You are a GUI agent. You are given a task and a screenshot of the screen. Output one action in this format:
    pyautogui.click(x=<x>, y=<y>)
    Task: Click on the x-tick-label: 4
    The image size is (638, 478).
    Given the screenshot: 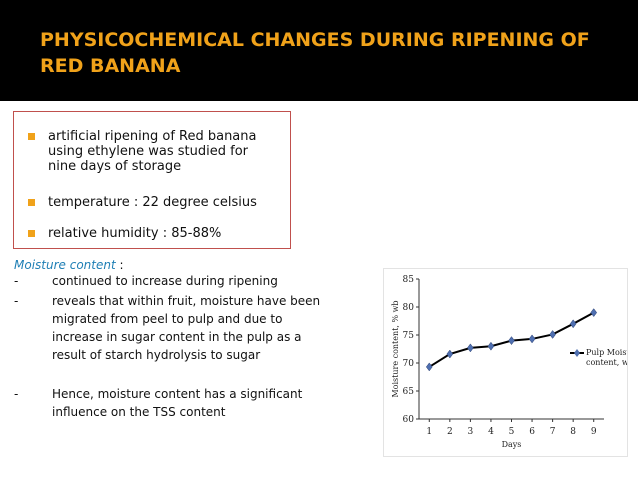 What is the action you would take?
    pyautogui.click(x=491, y=432)
    